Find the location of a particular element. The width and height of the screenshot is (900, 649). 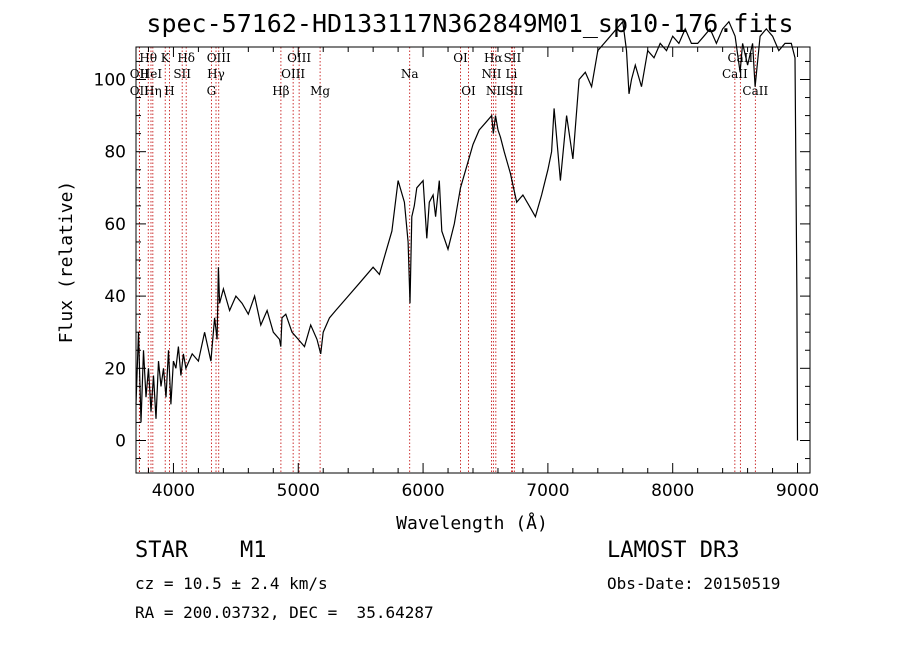

line-label-12: OIII is located at coordinates (299, 58).